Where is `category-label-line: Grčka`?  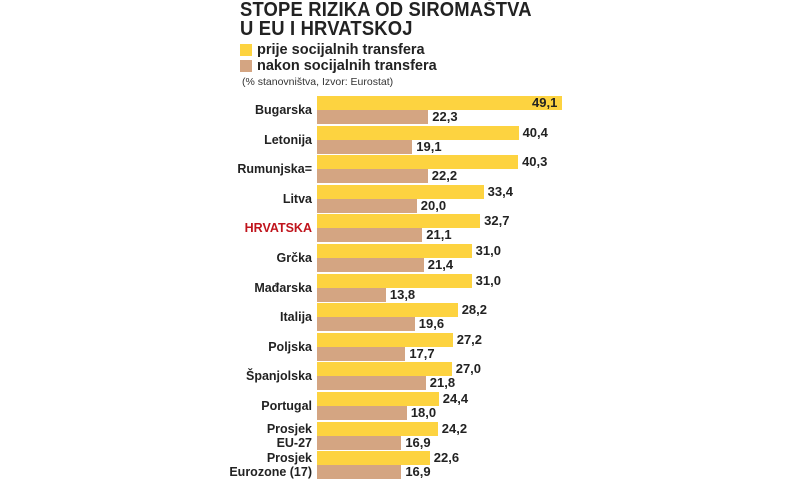 category-label-line: Grčka is located at coordinates (294, 258).